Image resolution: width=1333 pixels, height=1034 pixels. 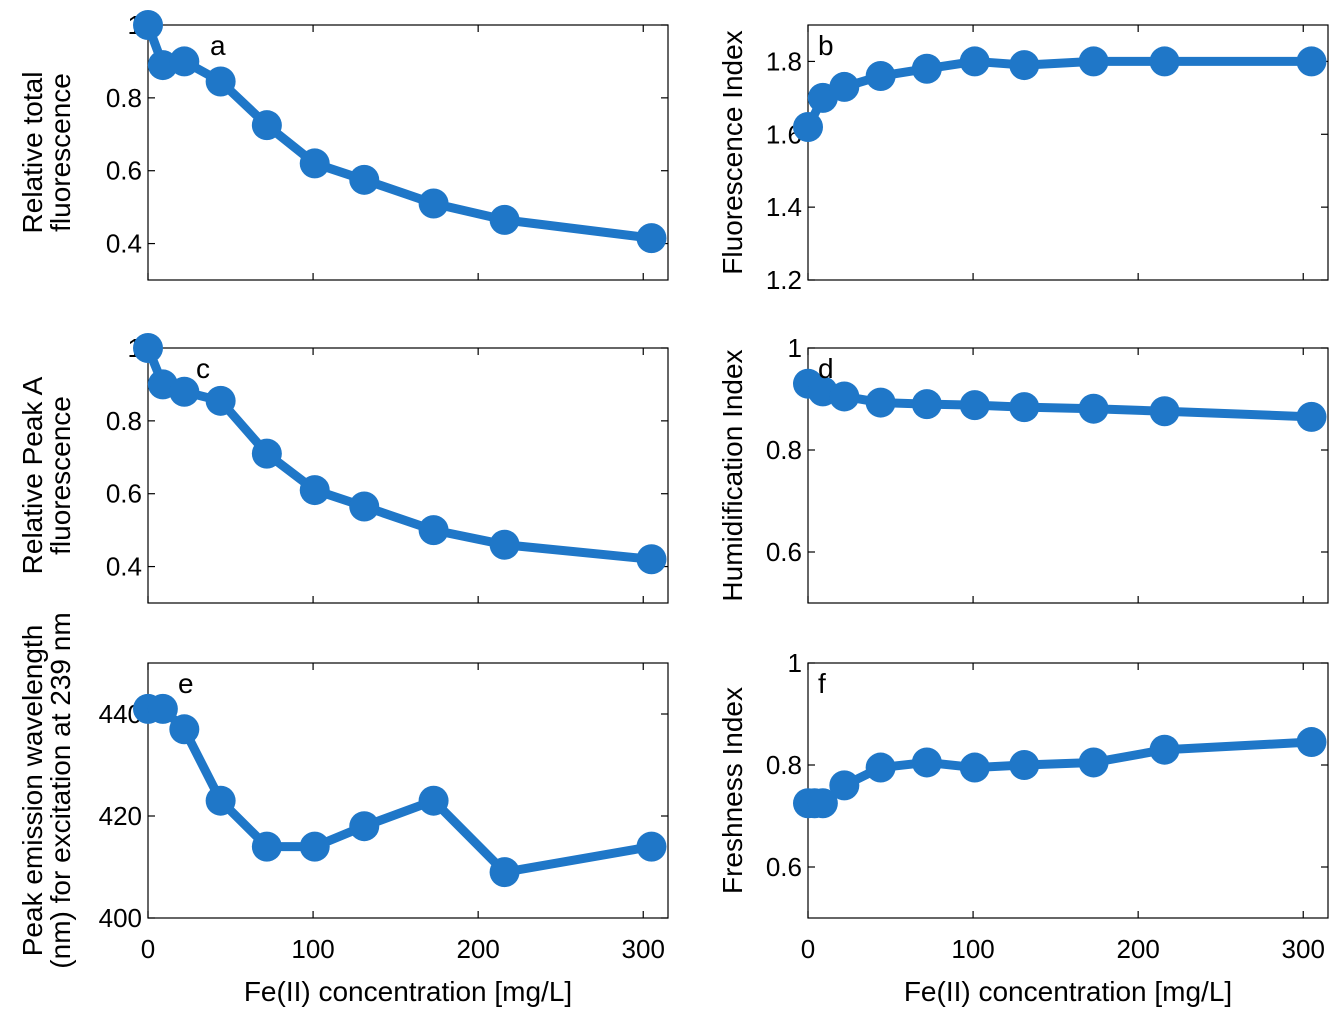 I want to click on y-axis-label-c-1: fluorescence, so click(x=60, y=475).